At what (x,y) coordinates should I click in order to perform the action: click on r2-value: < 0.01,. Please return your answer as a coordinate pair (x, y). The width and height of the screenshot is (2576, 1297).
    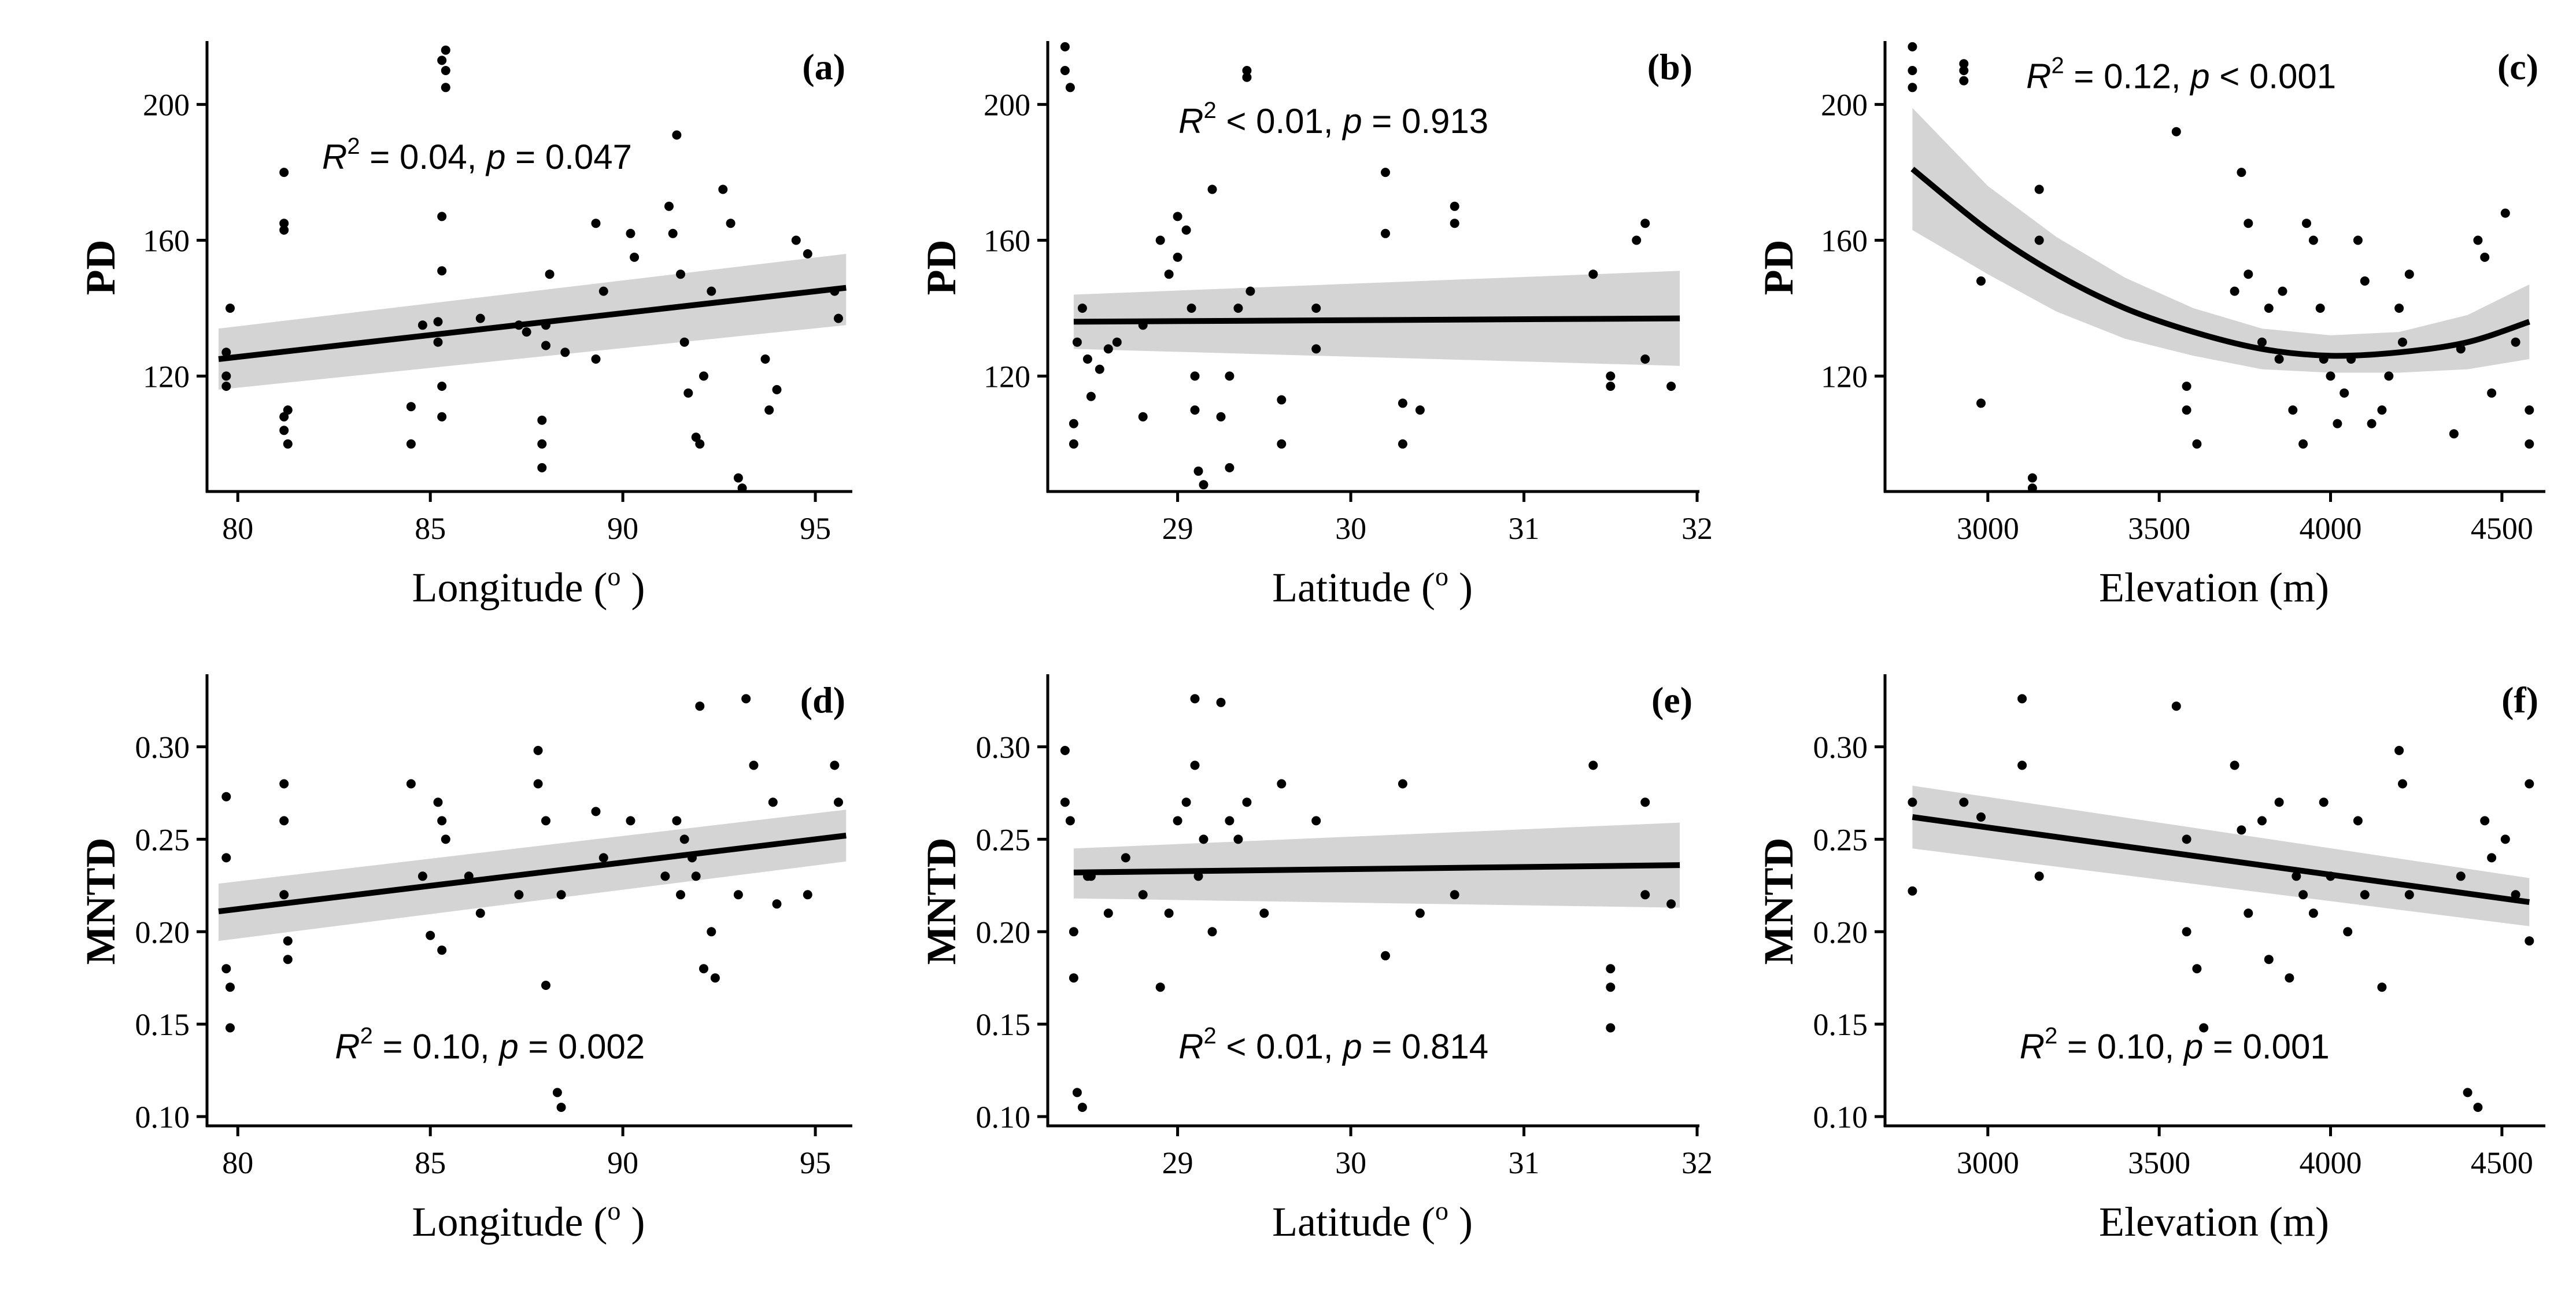
    Looking at the image, I should click on (1280, 1046).